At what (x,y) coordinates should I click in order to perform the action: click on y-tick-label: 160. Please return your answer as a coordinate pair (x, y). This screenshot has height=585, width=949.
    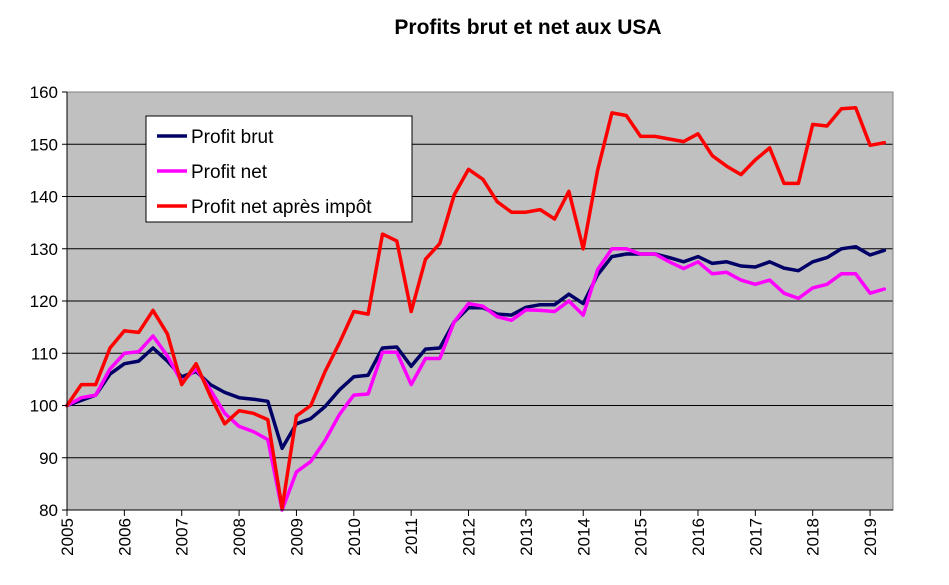
    Looking at the image, I should click on (44, 92).